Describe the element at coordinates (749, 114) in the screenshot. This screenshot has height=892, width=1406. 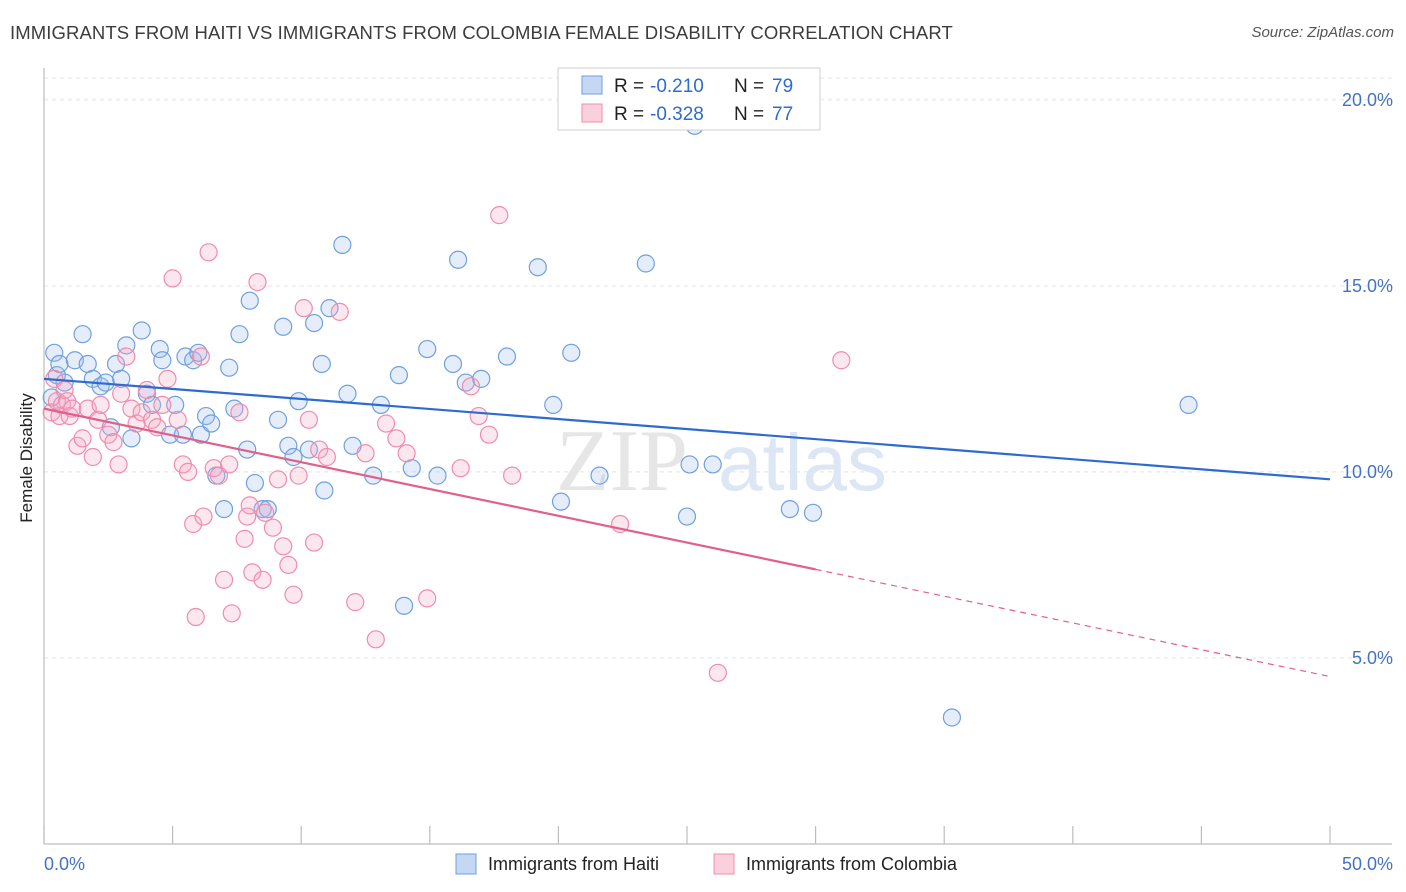
I see `legend-n-label-colombia: N =` at that location.